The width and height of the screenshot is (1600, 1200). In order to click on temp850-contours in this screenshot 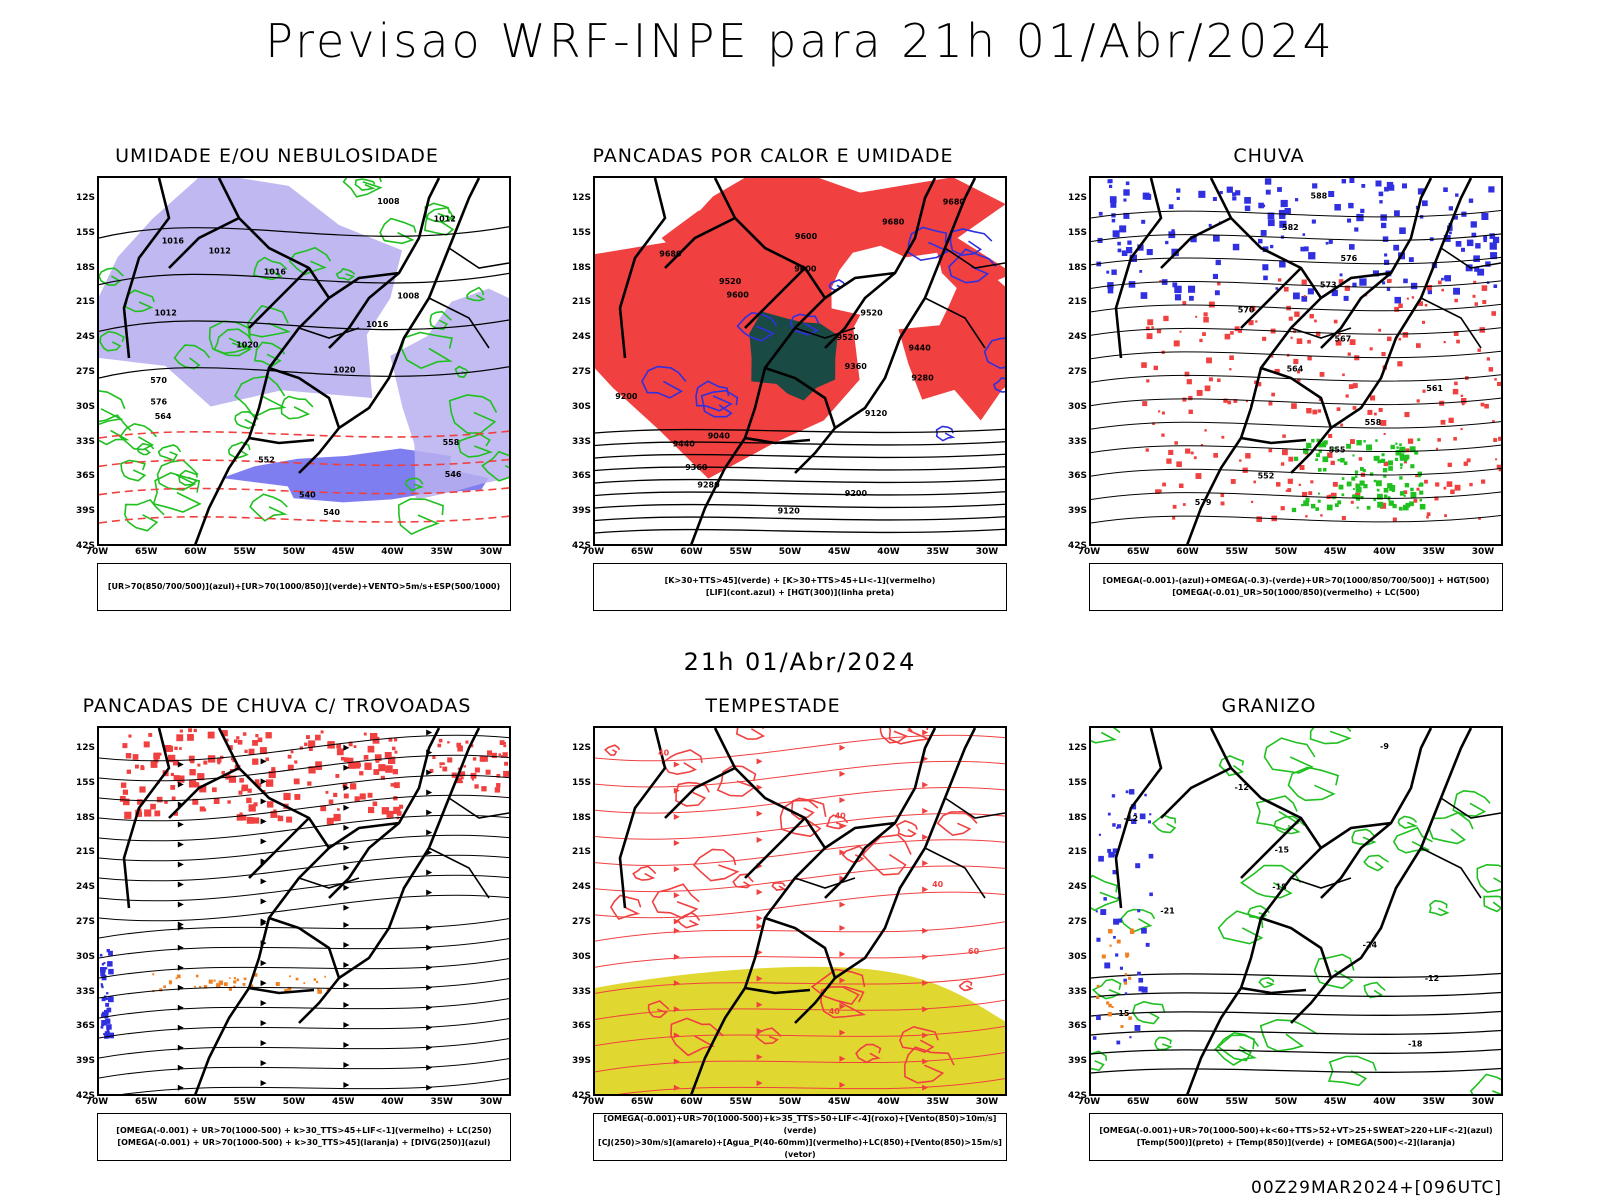, I will do `click(1296, 911)`.